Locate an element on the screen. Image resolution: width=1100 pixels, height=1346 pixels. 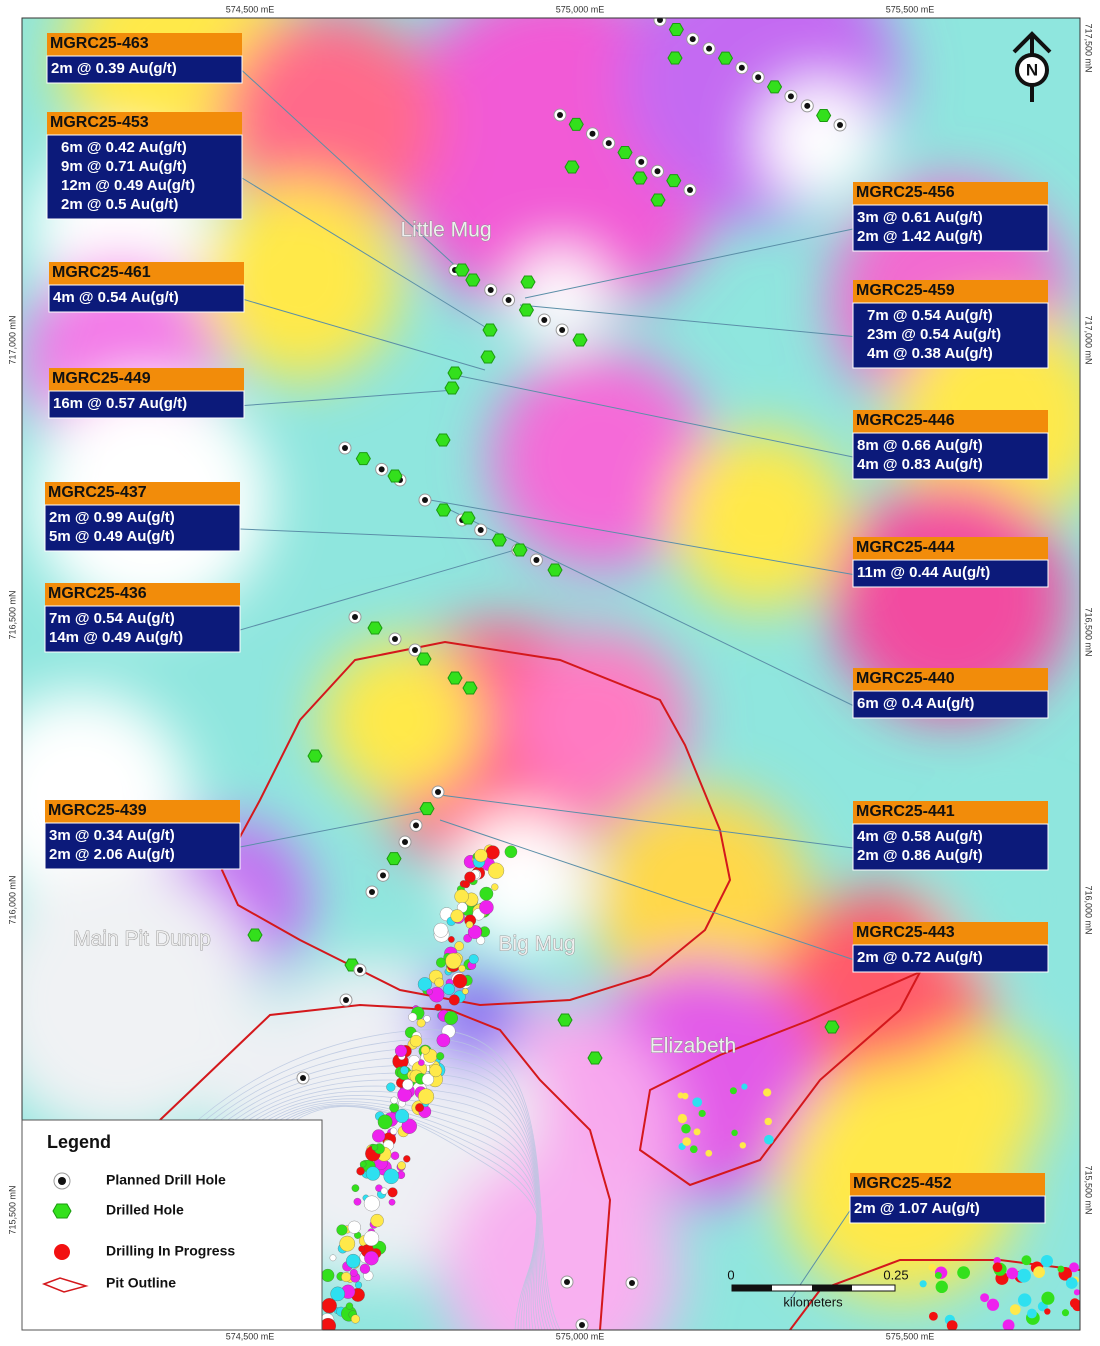
callout: MGRC25-449 16m @ 0.57 Au(g/t) is located at coordinates (146, 393).